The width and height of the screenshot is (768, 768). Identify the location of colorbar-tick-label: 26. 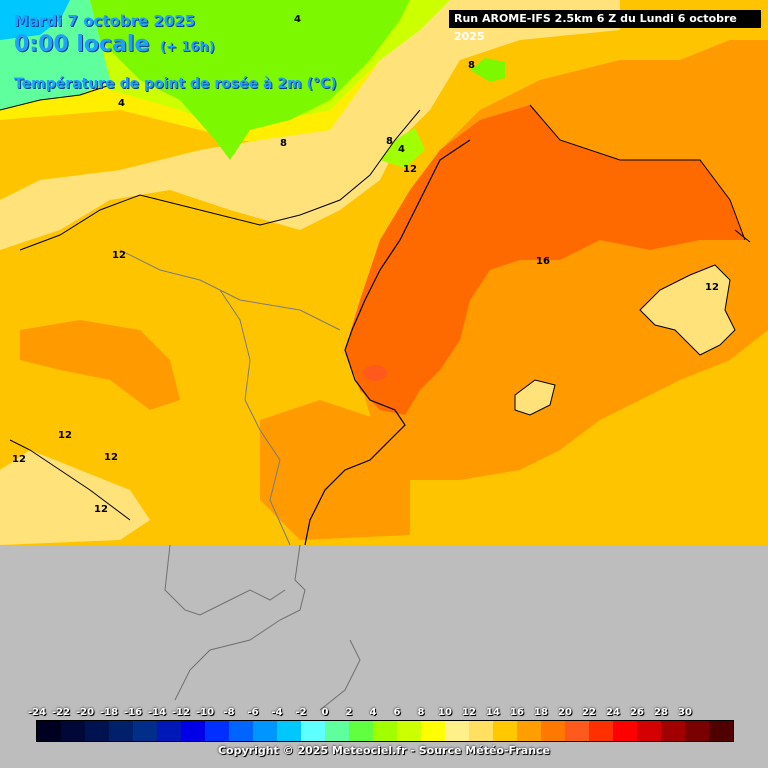
(637, 712).